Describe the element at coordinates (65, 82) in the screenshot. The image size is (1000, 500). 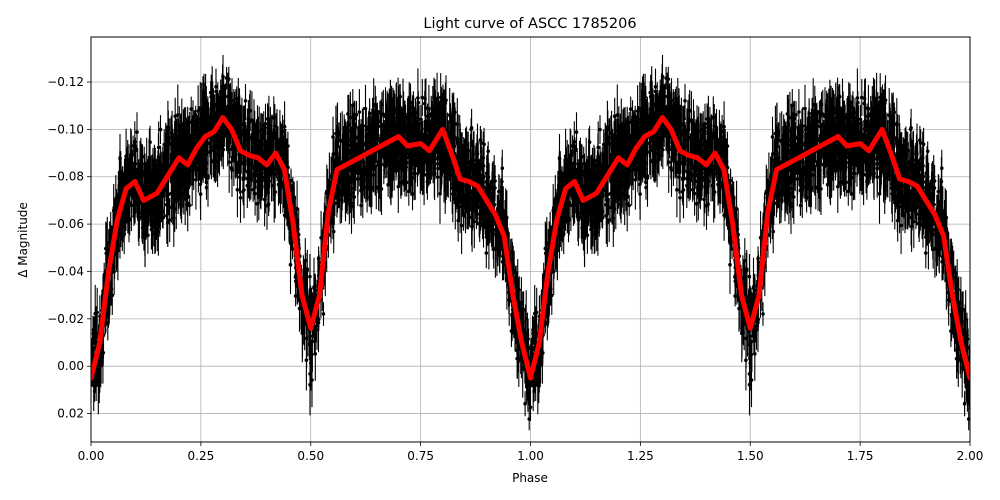
I see `y-tick-label: −0.12` at that location.